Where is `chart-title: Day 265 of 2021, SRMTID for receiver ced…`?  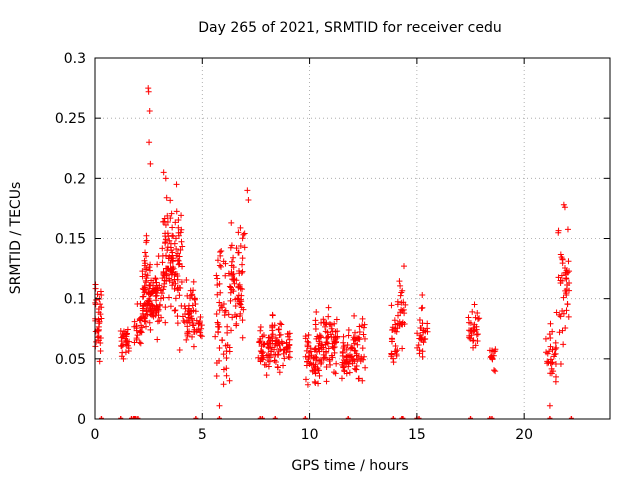
chart-title: Day 265 of 2021, SRMTID for receiver ced… is located at coordinates (349, 28).